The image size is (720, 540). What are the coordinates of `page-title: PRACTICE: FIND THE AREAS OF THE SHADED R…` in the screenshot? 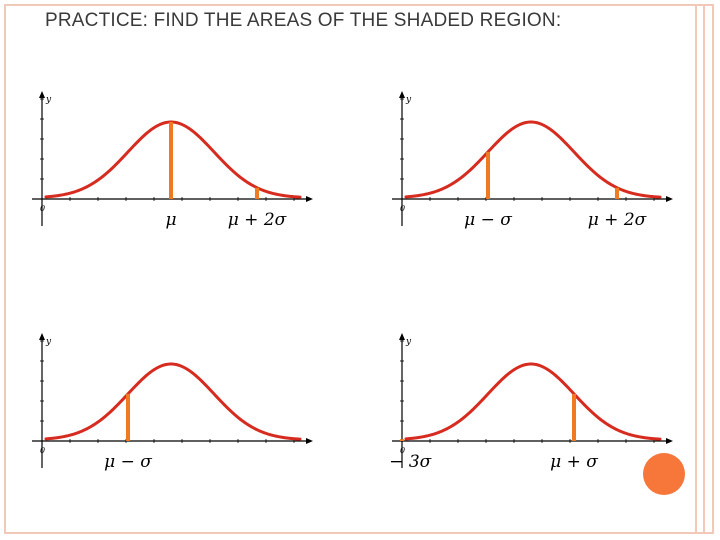 It's located at (303, 20).